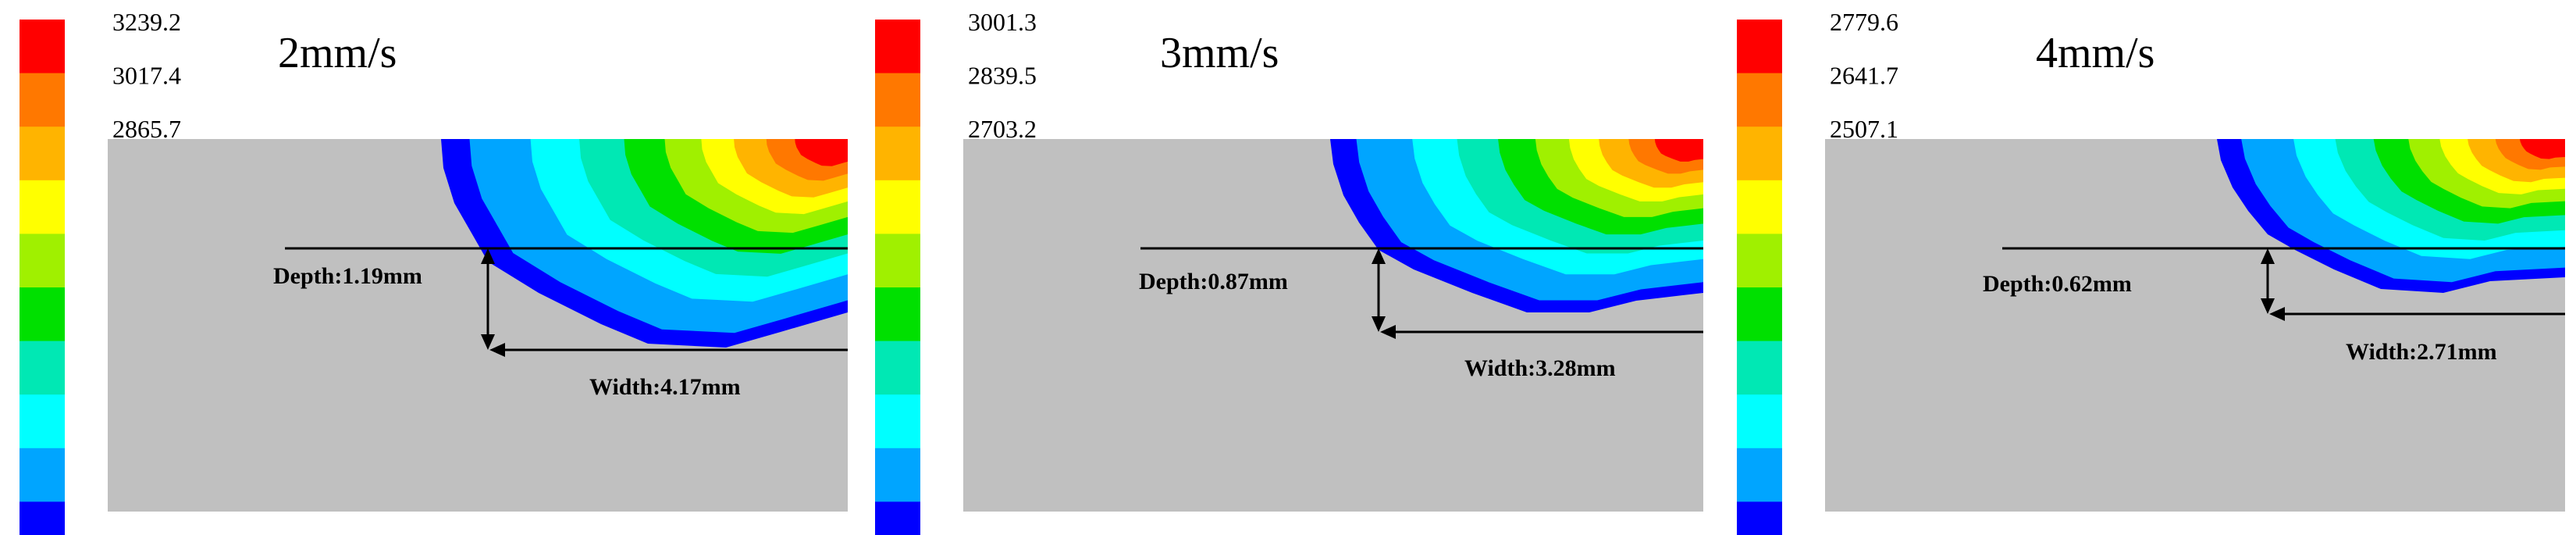 This screenshot has width=2576, height=535. I want to click on scan-speed-title: 2mm/s, so click(337, 53).